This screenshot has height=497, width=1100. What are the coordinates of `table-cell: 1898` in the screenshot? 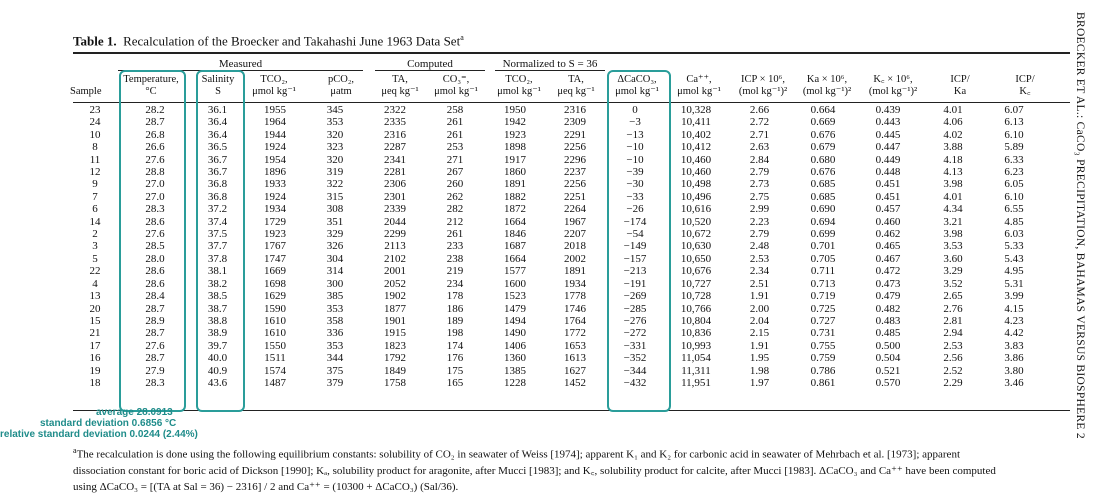 It's located at (515, 147).